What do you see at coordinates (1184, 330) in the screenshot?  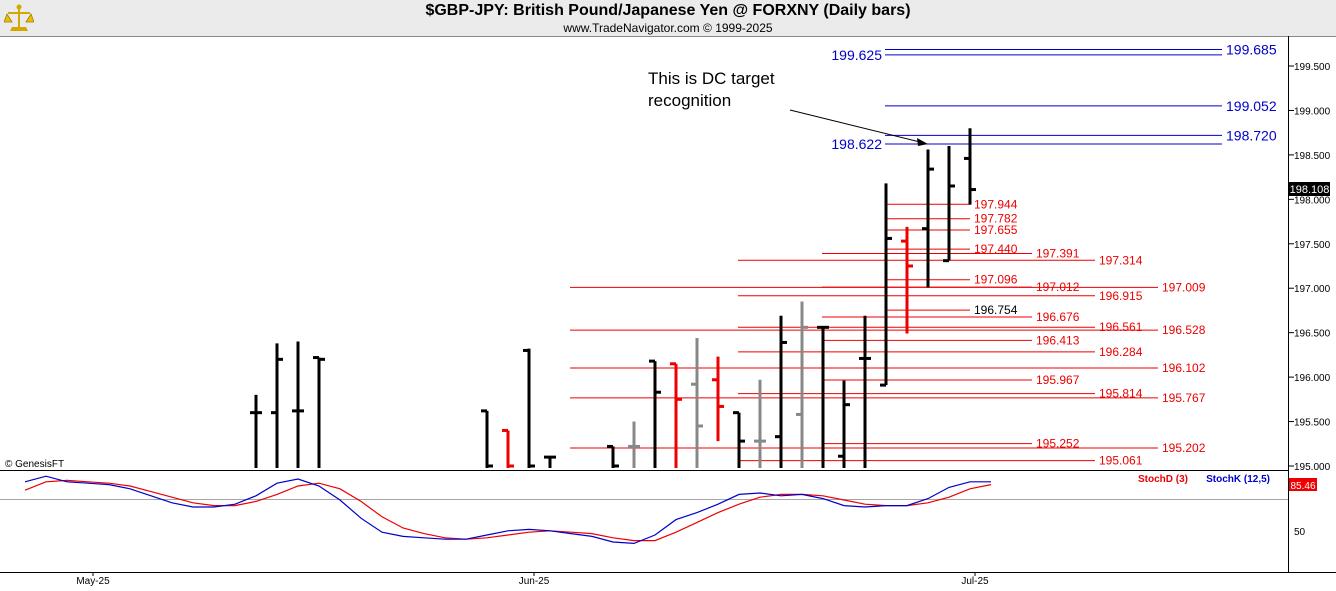 I see `support-label: 196.528` at bounding box center [1184, 330].